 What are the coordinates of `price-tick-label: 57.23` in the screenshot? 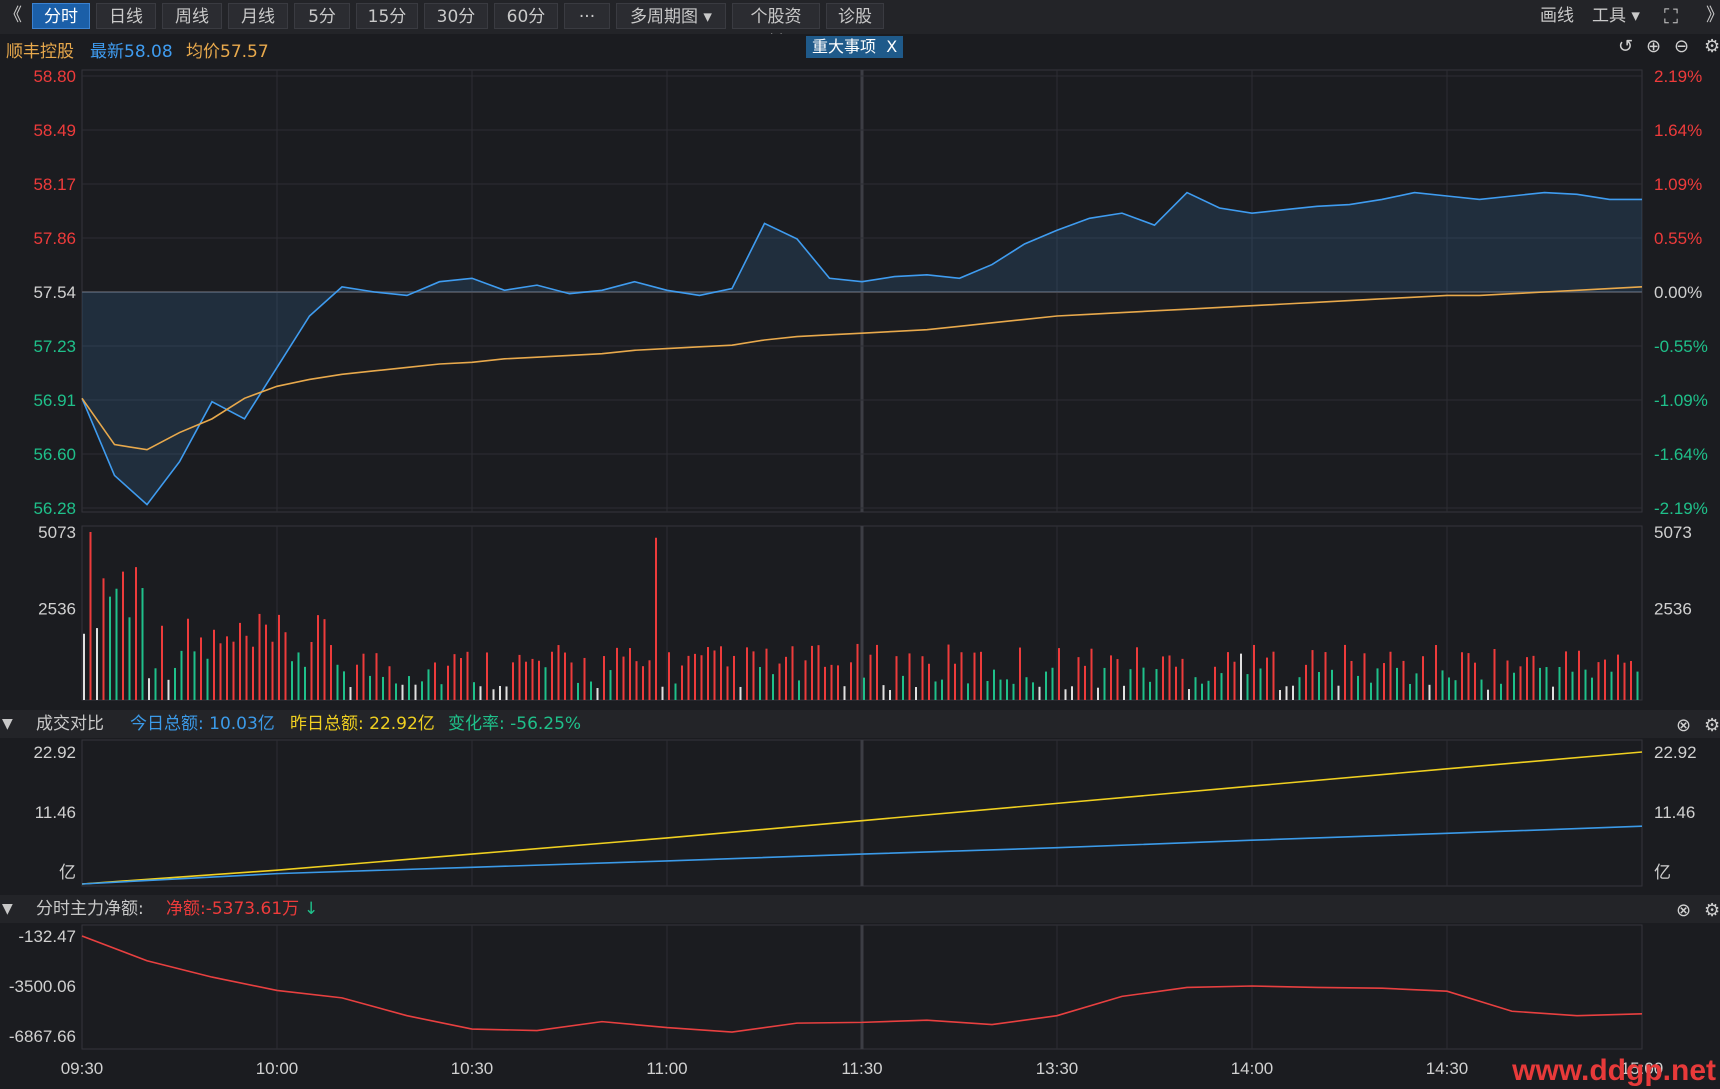 It's located at (54, 346).